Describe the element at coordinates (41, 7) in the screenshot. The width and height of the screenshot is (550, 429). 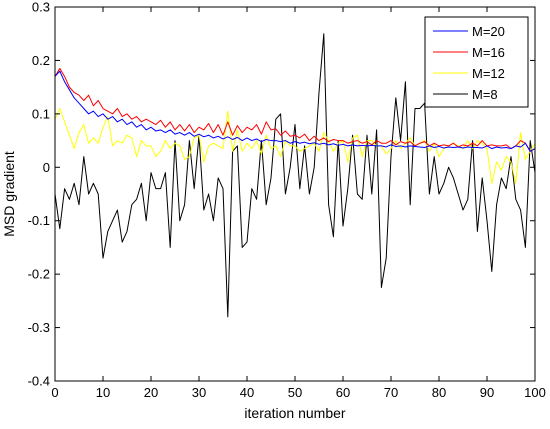
I see `y-tick-label: 0.3` at that location.